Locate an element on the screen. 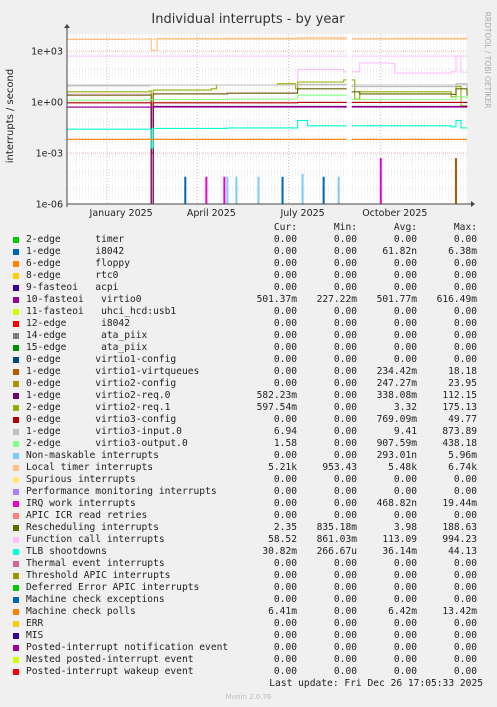  legend-max-value: 6.74k is located at coordinates (462, 467).